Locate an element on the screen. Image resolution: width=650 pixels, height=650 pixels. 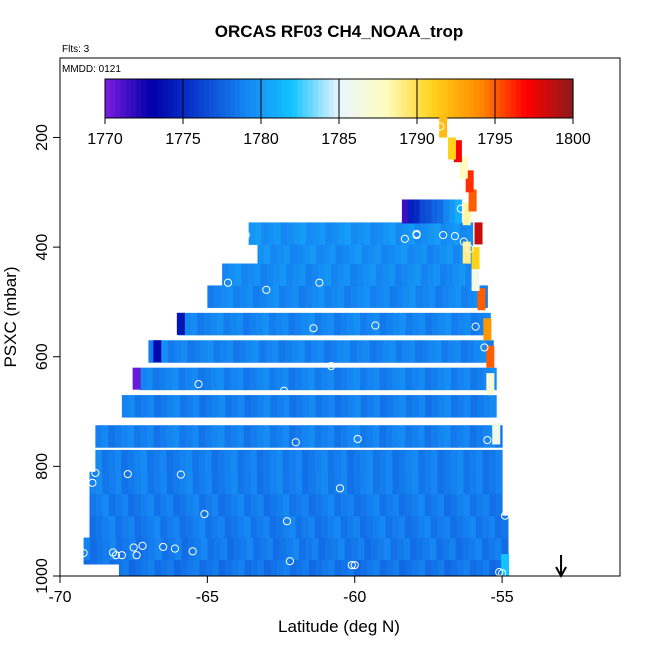
x-tick-label: -65 is located at coordinates (207, 597).